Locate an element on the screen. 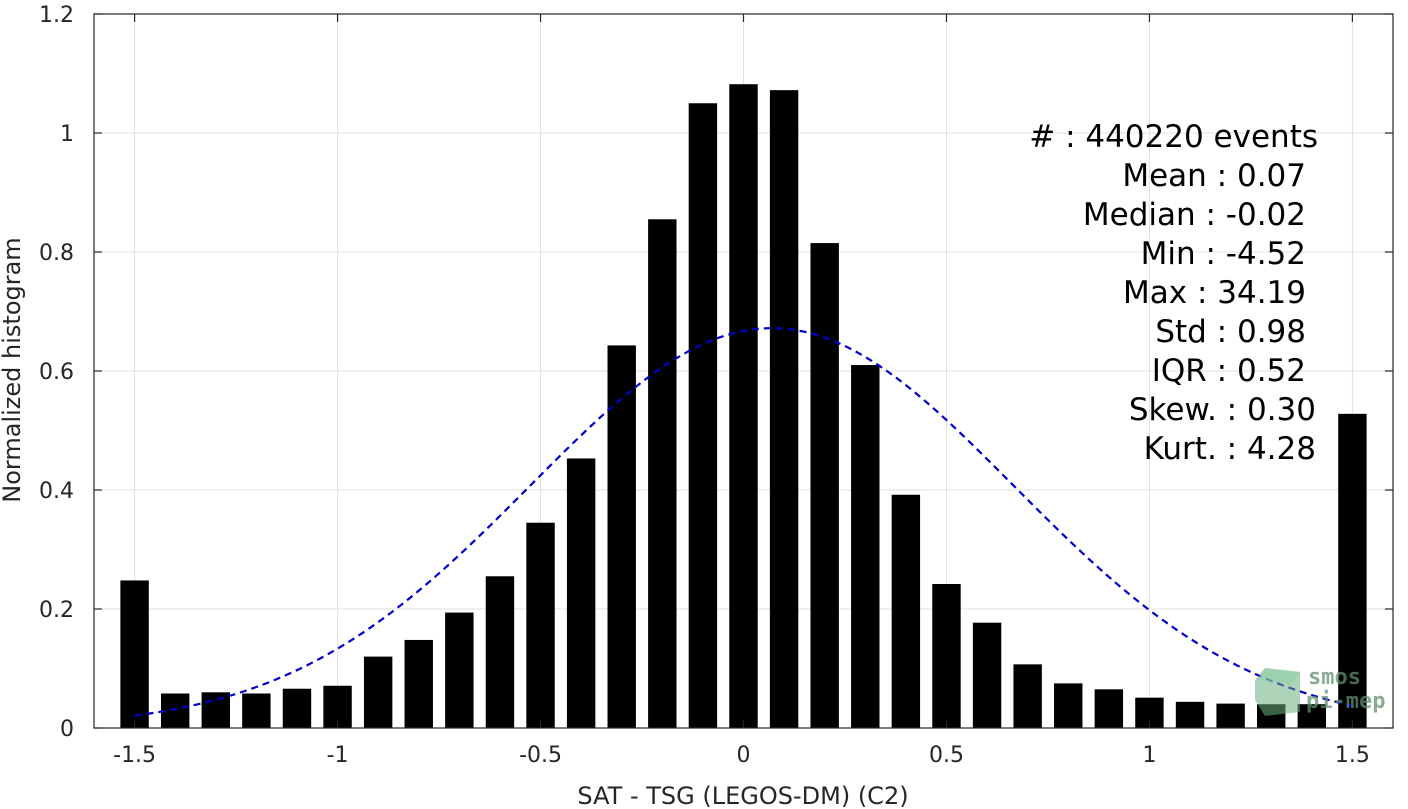 The image size is (1408, 809). y-tick-label: 0.6 is located at coordinates (56, 372).